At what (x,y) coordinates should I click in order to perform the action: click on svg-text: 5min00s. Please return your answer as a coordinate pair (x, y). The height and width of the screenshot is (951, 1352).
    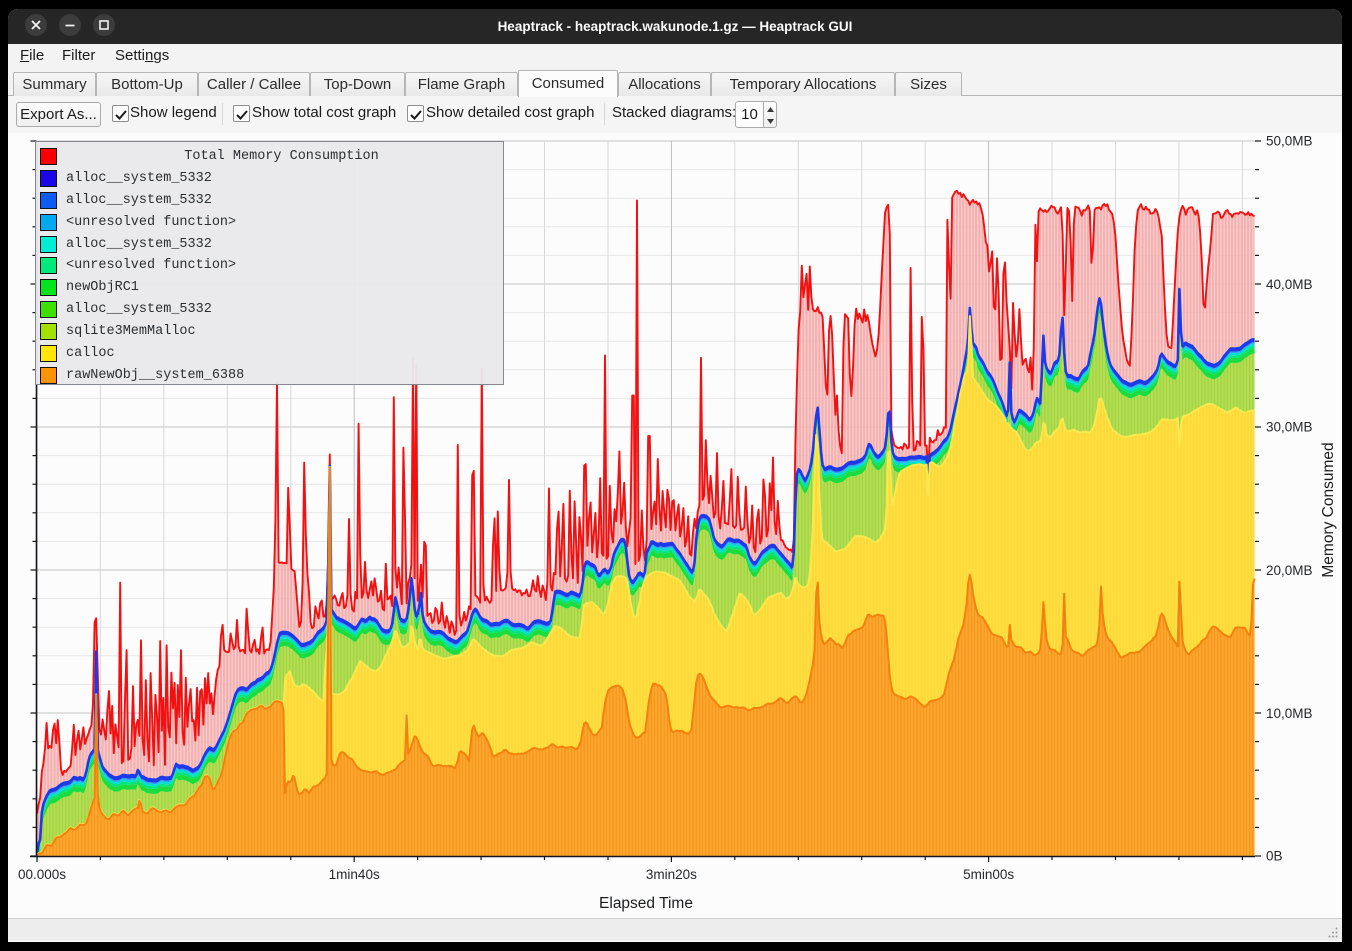
    Looking at the image, I should click on (988, 874).